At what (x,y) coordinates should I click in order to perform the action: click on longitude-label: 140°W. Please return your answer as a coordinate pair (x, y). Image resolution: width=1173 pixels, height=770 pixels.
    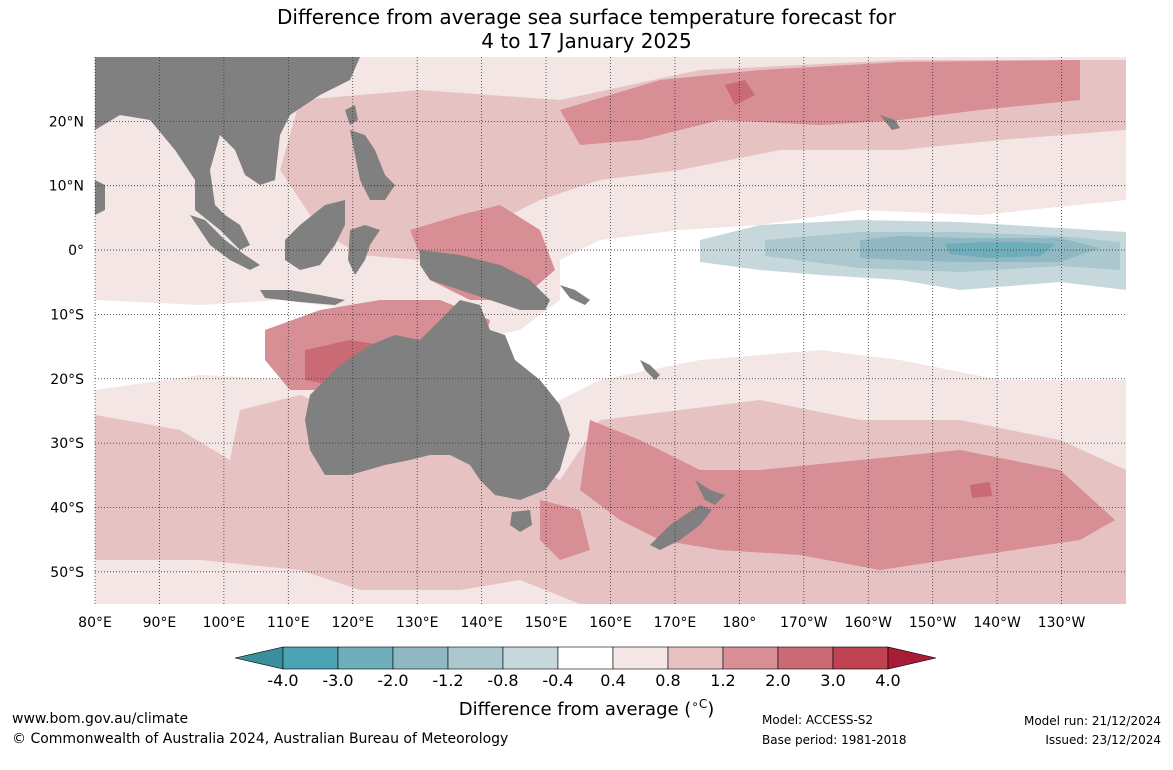
    Looking at the image, I should click on (997, 623).